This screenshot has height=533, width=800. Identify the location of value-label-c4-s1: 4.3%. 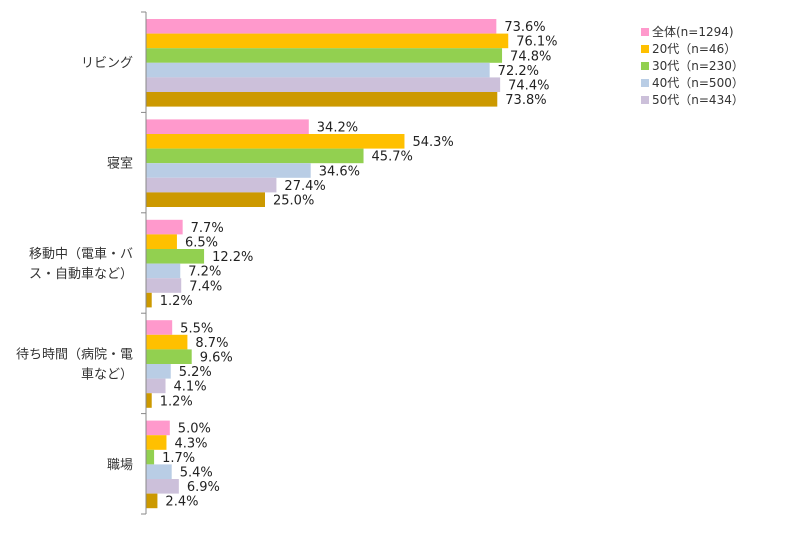
(190, 443).